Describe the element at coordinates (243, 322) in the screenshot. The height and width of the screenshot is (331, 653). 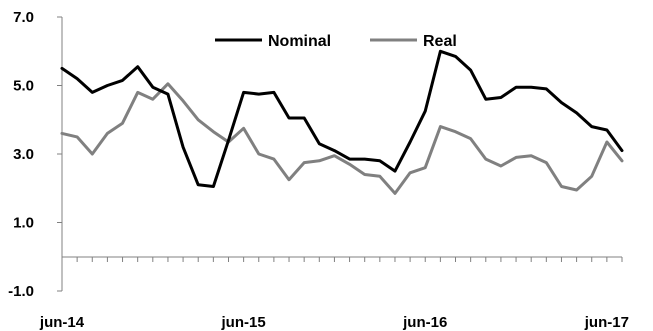
I see `x-tick-label: jun-15` at that location.